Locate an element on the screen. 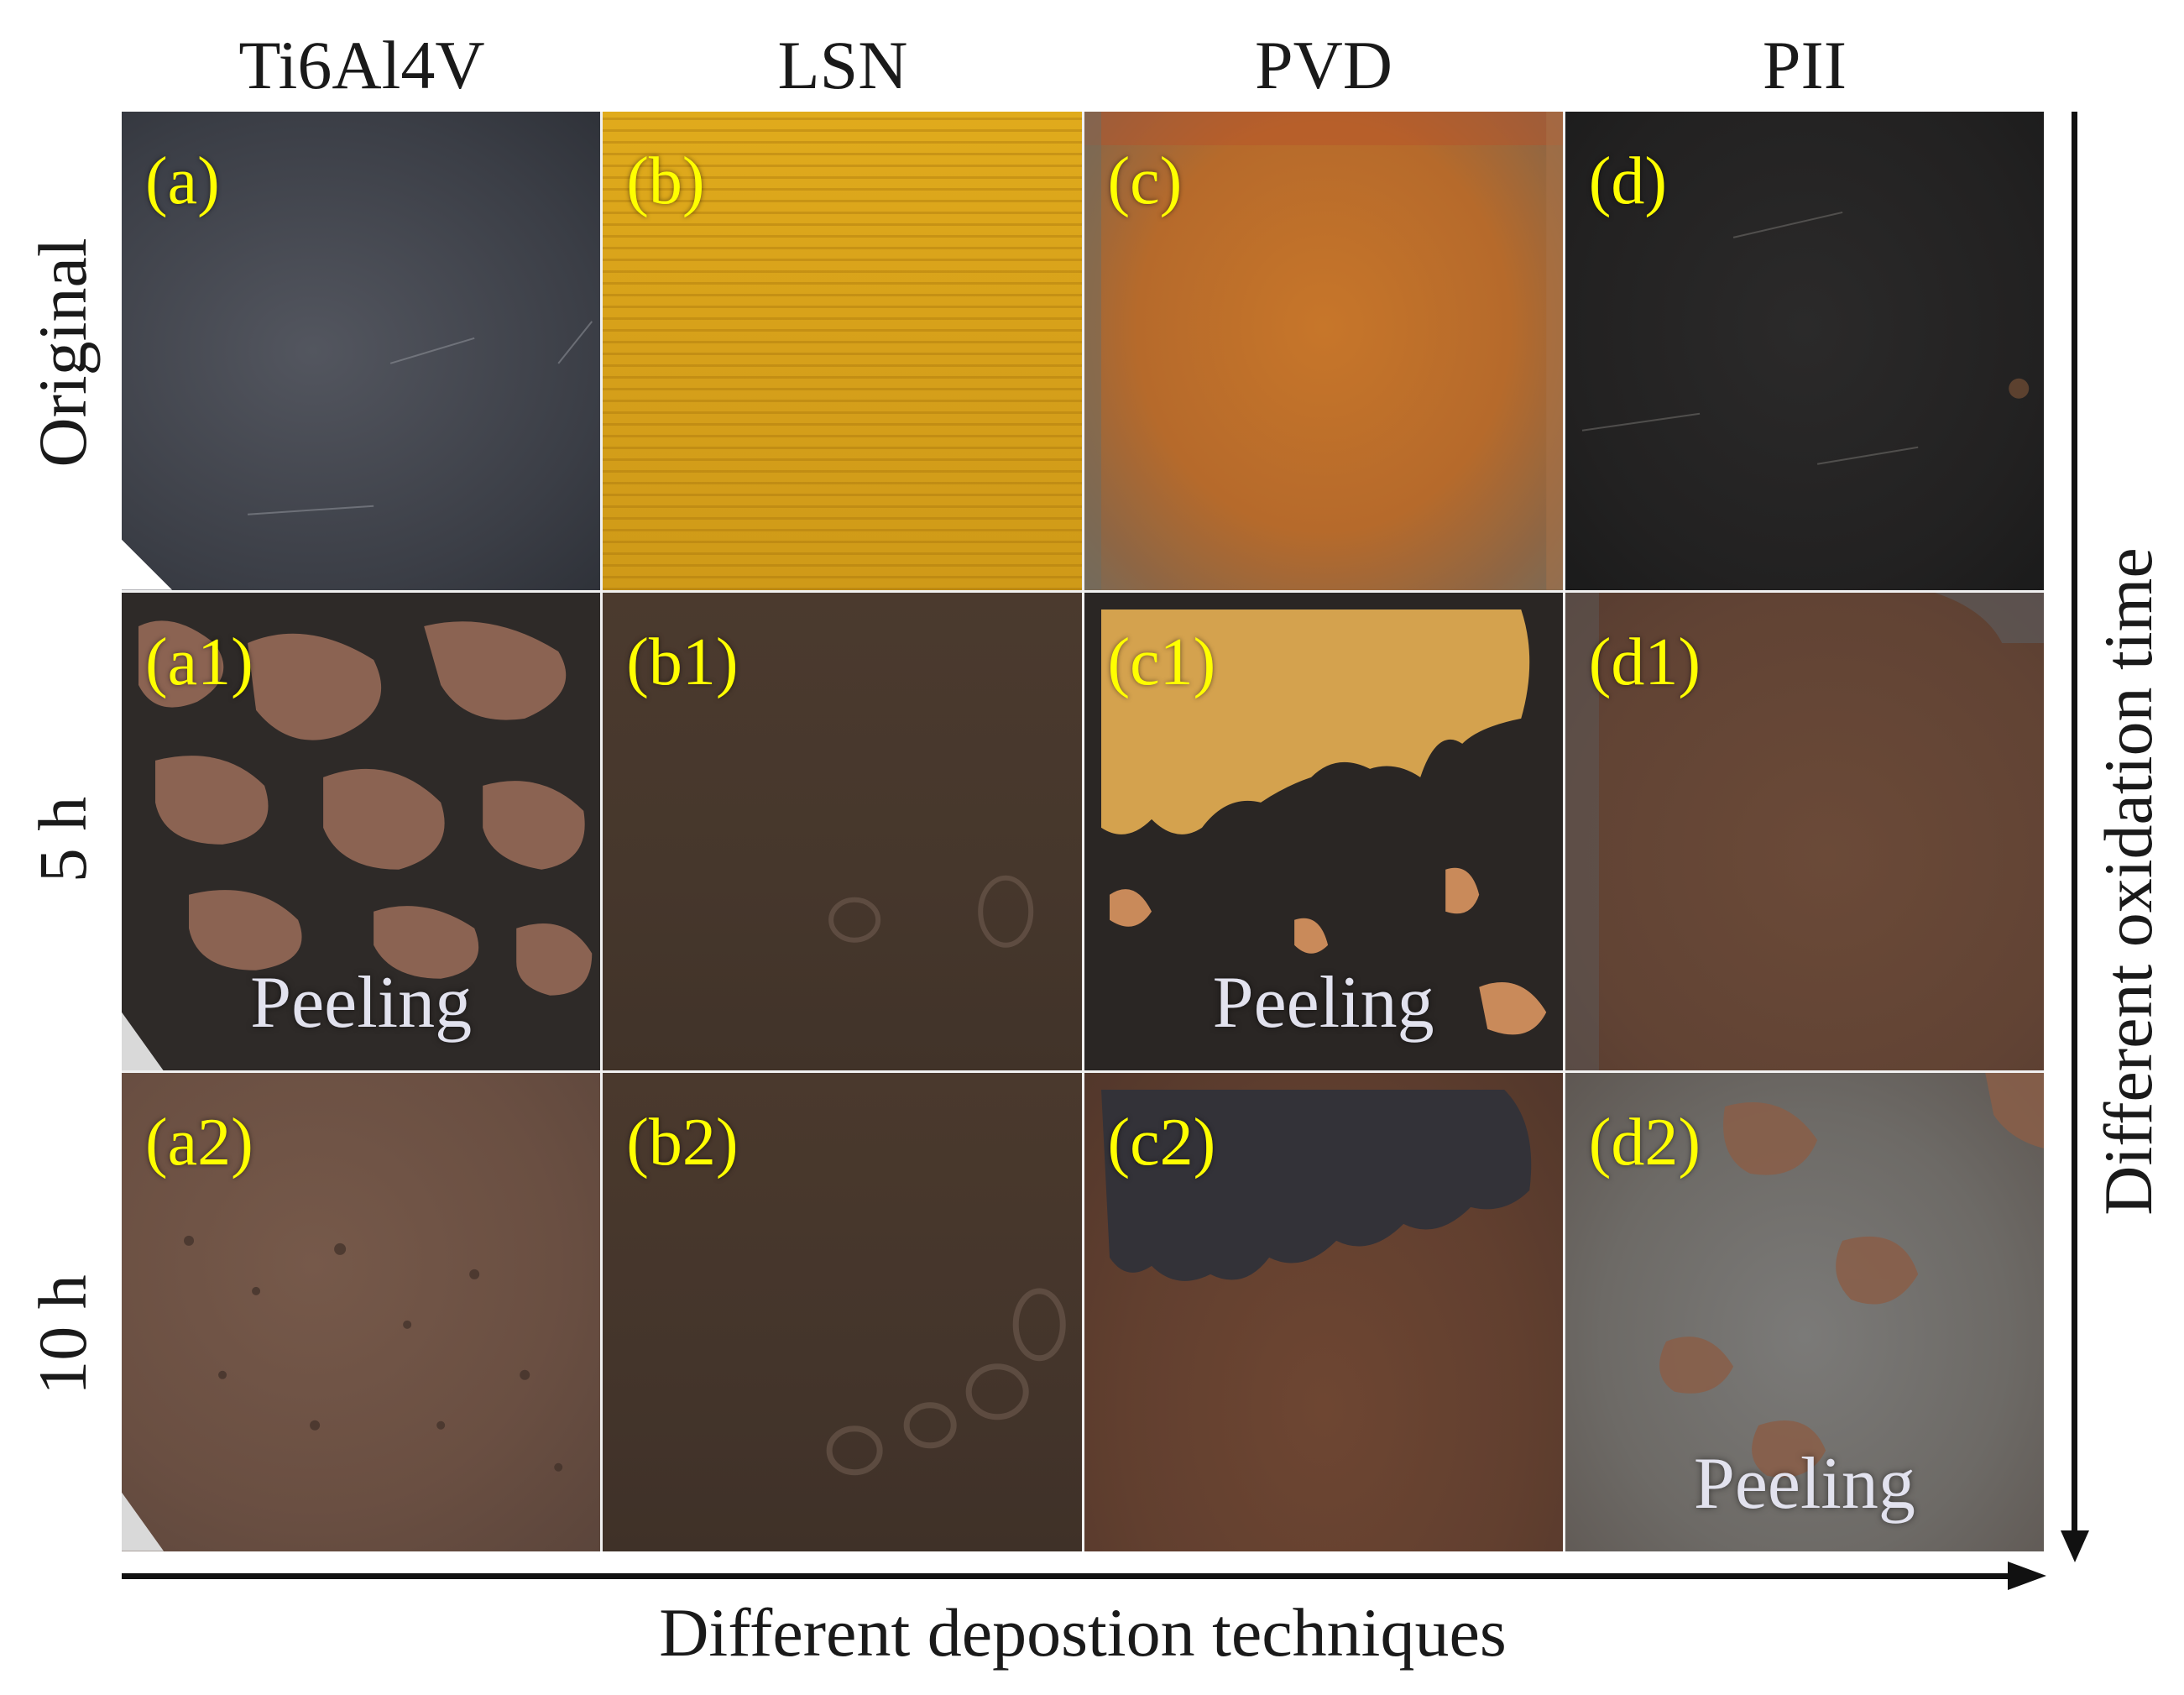 This screenshot has width=2184, height=1695. photo-pvd-original: (c) is located at coordinates (1324, 351).